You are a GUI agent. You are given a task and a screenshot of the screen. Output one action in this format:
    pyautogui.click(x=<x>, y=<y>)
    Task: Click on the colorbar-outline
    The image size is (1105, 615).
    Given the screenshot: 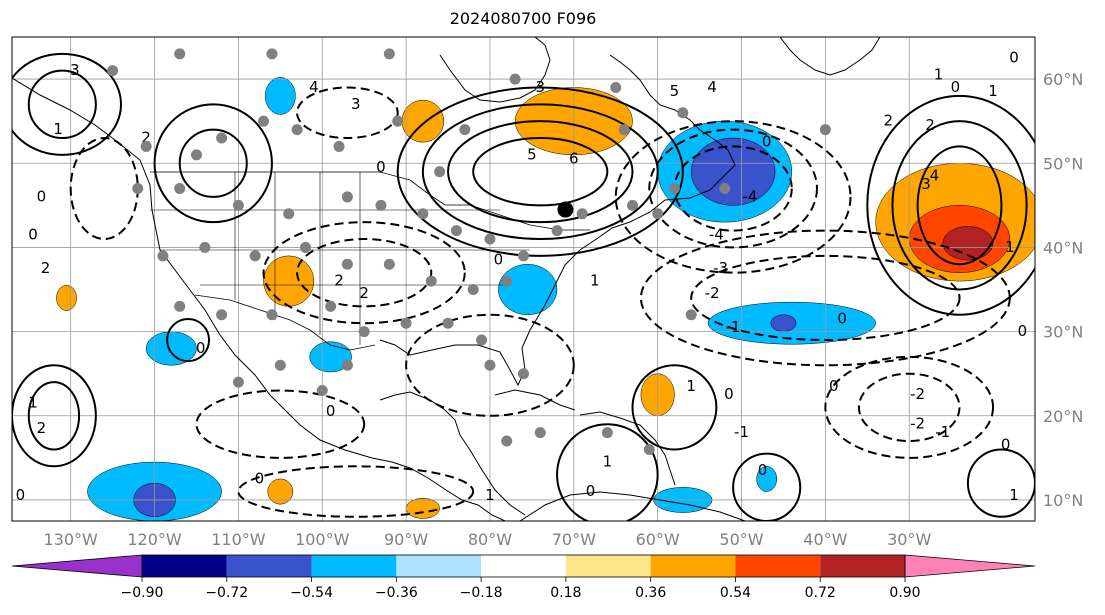 What is the action you would take?
    pyautogui.click(x=523, y=566)
    